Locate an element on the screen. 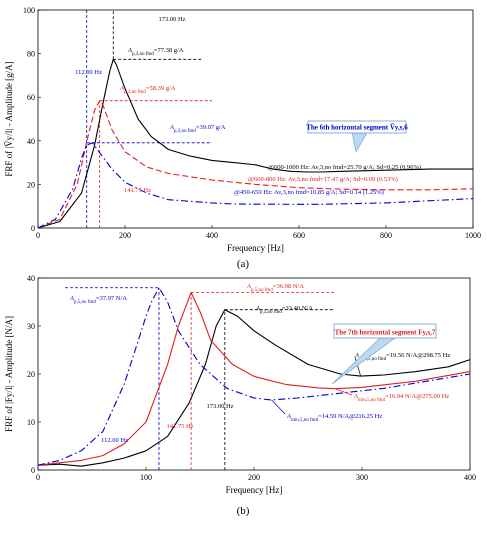  panel-caption: (a) is located at coordinates (243, 264).